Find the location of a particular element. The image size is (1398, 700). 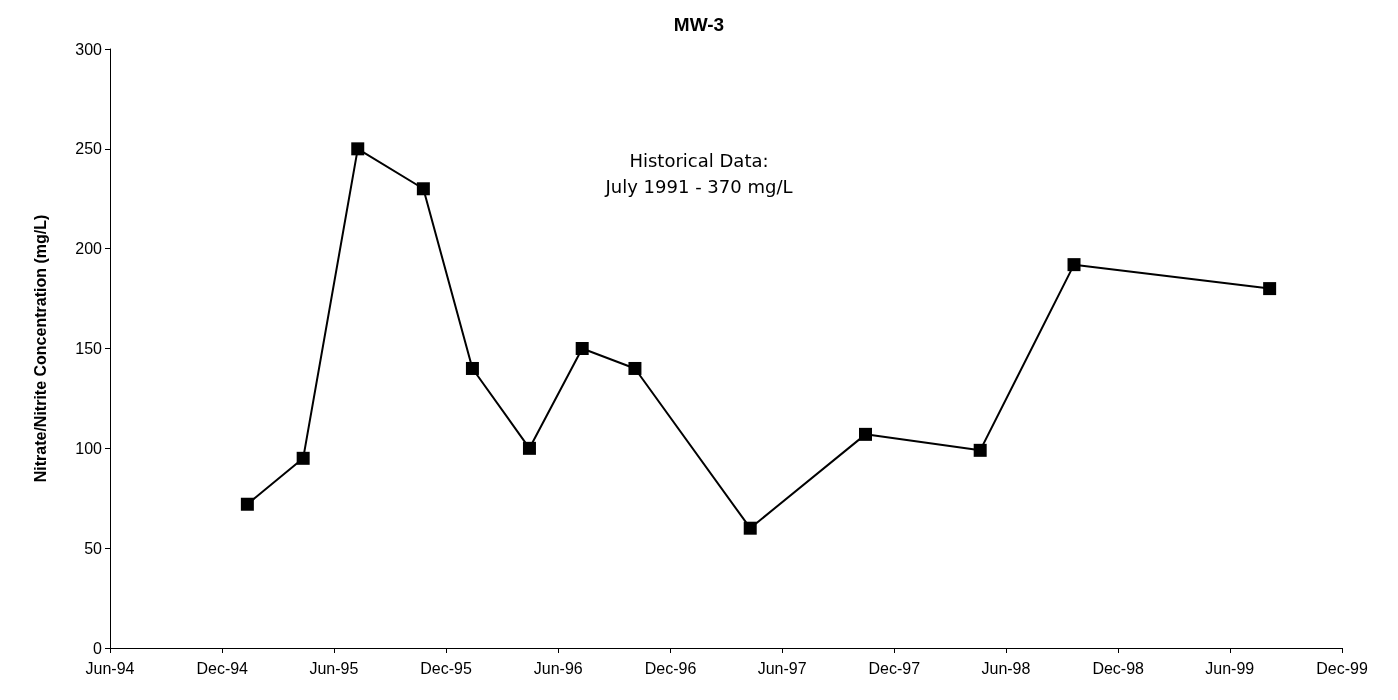

x-tick-label: Dec-98 is located at coordinates (1118, 668).